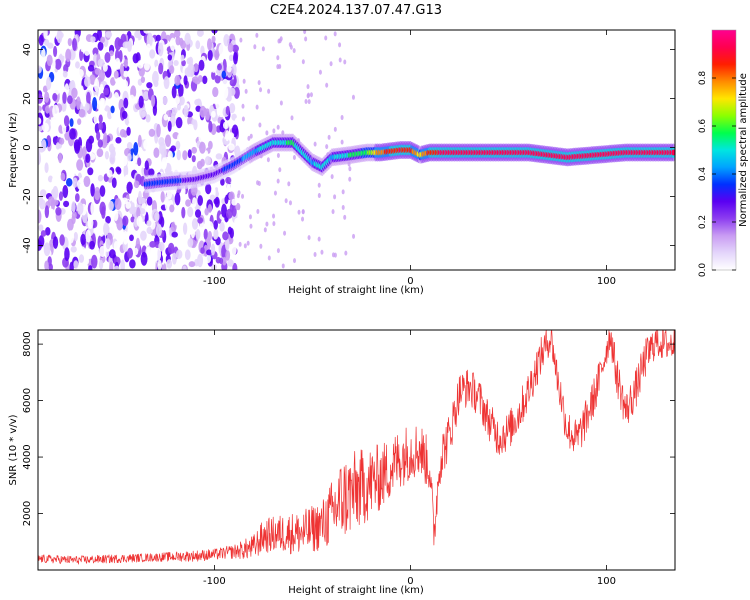  Describe the element at coordinates (606, 281) in the screenshot. I see `x-tick-label: 100` at that location.